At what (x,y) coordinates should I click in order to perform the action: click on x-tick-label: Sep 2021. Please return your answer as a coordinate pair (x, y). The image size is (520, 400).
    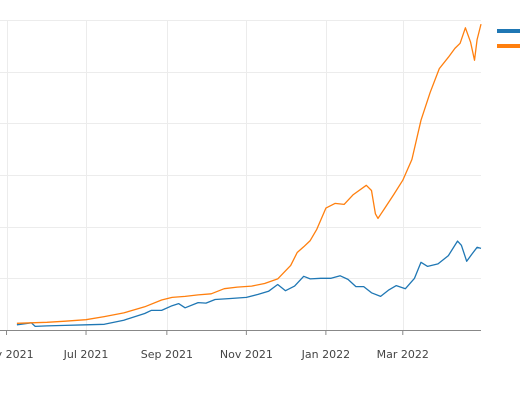
    Looking at the image, I should click on (167, 354).